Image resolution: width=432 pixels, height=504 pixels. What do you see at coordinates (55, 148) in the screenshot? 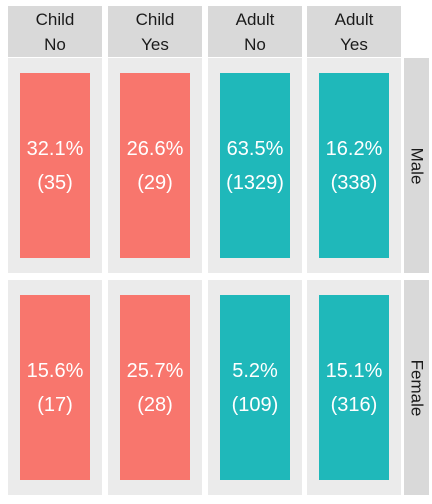
I see `percent-label: 32.1%` at bounding box center [55, 148].